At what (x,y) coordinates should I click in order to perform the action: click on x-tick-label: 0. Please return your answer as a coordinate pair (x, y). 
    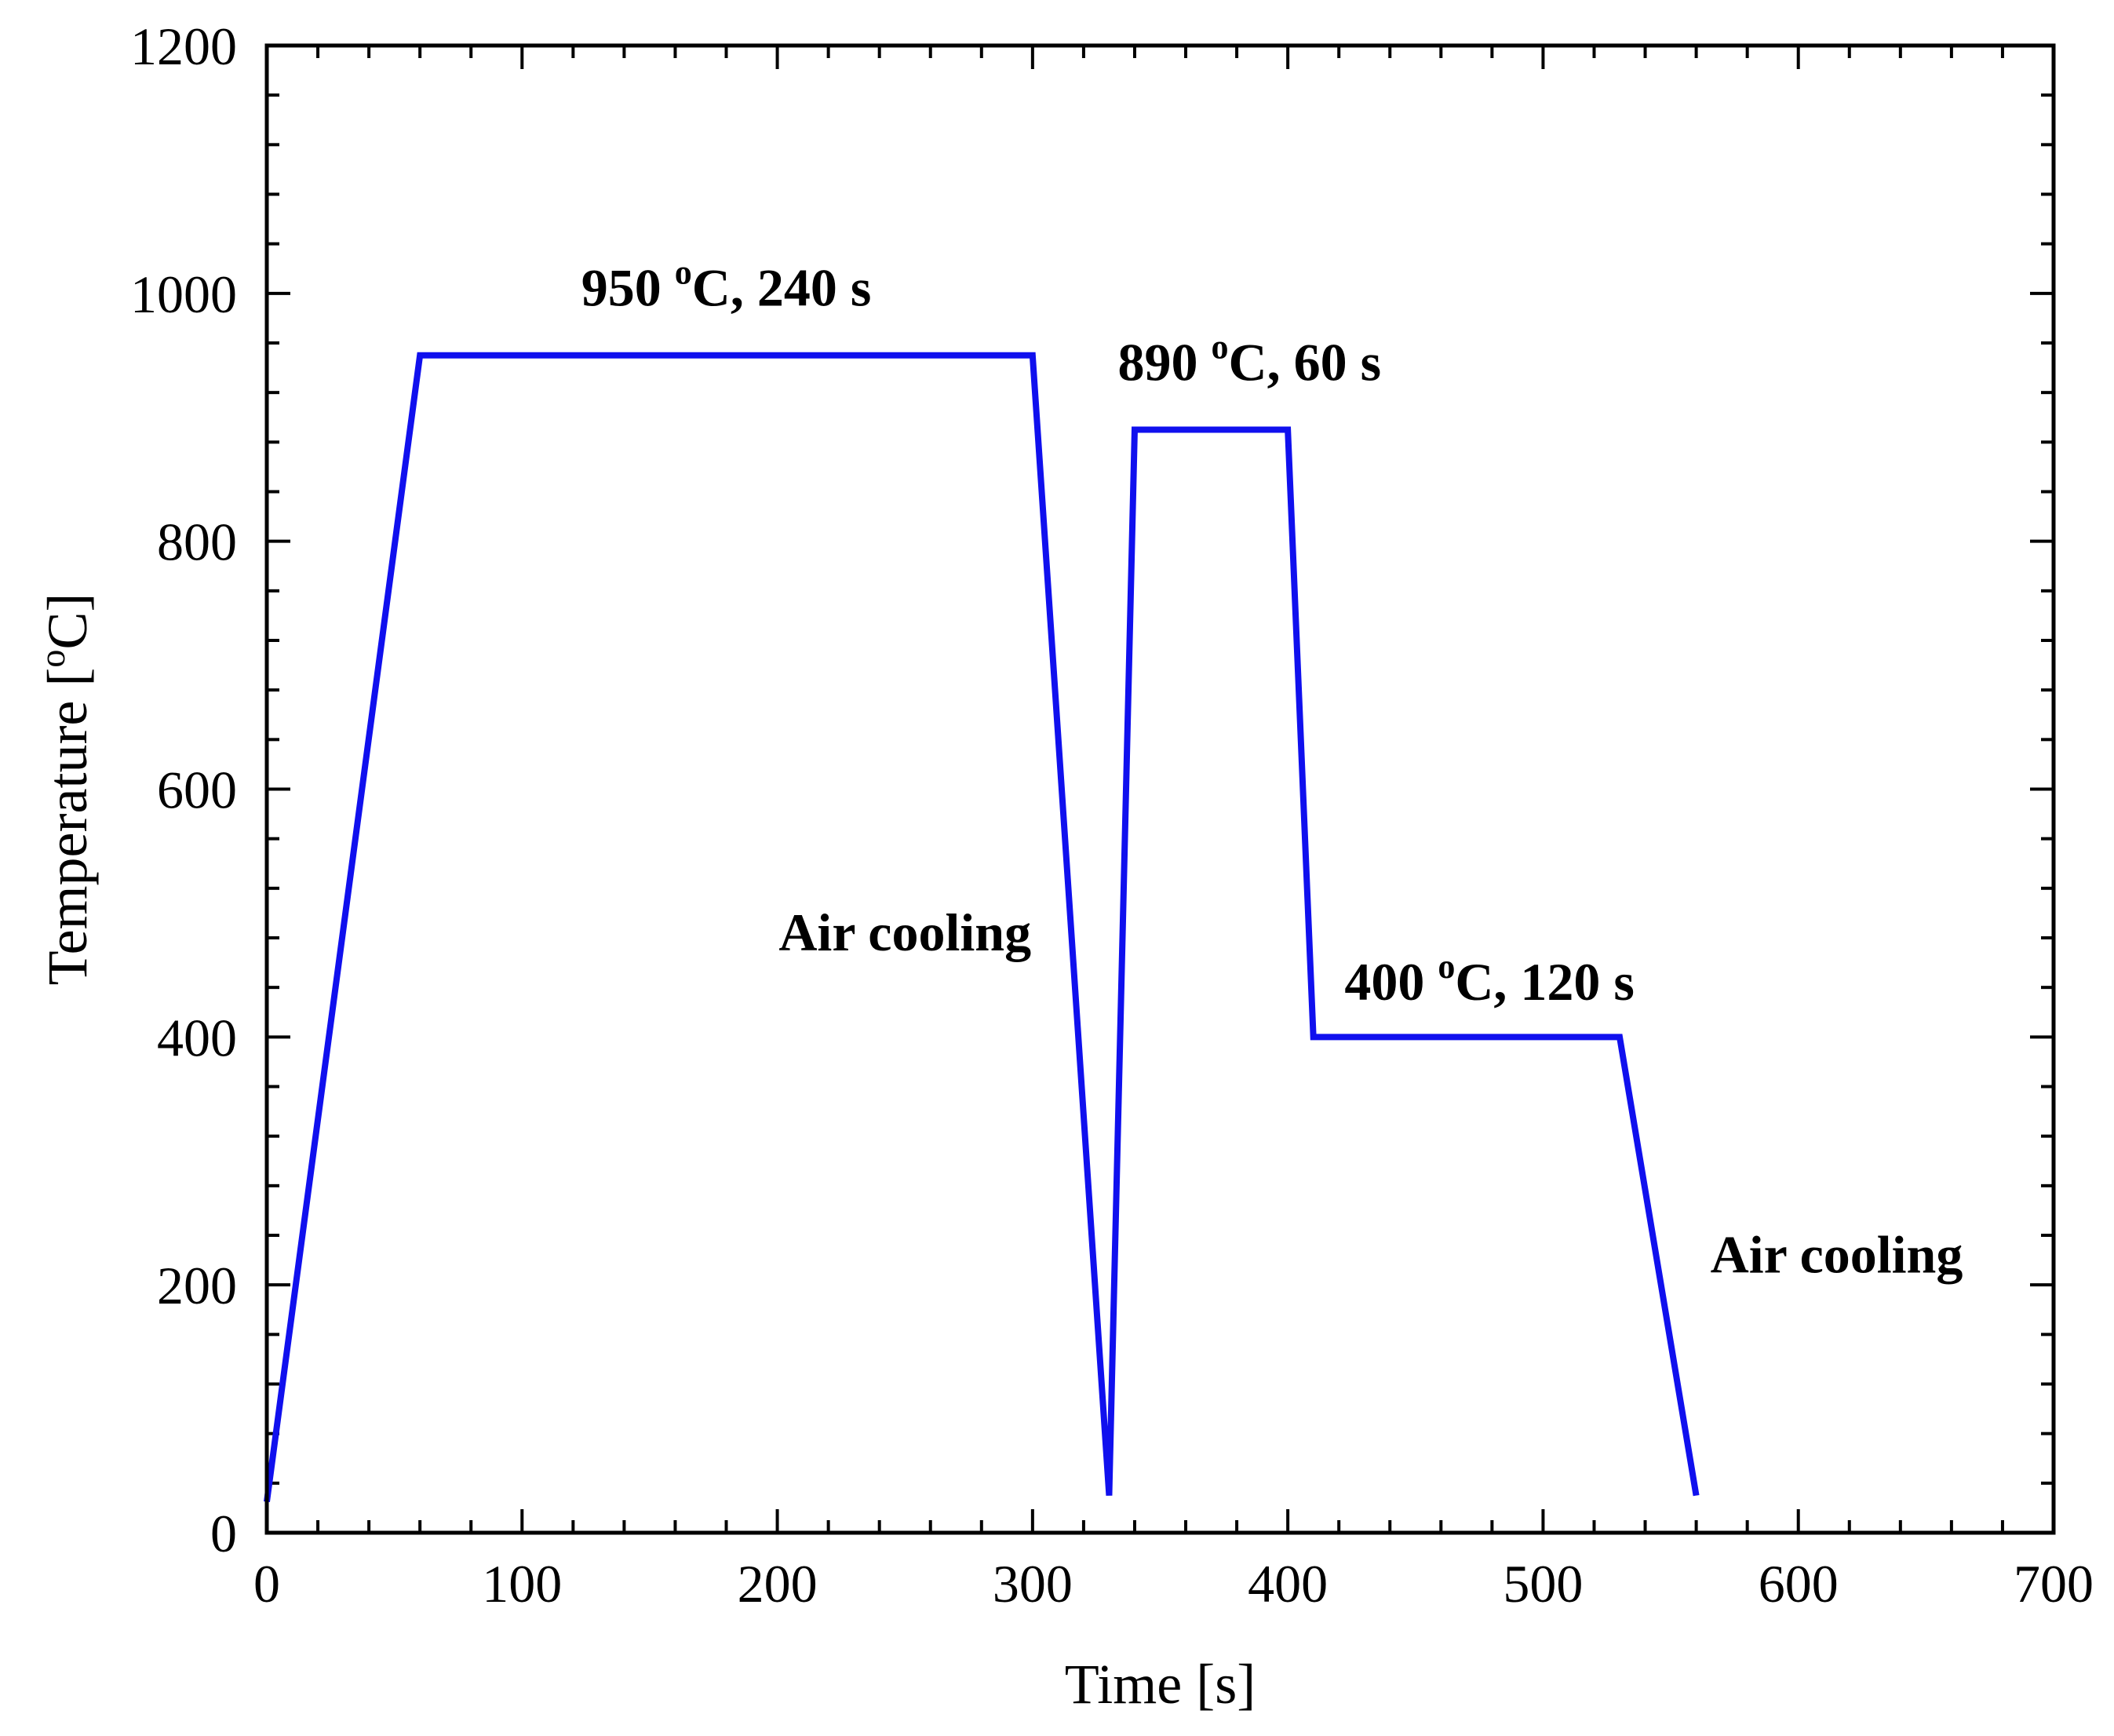
    Looking at the image, I should click on (266, 1584).